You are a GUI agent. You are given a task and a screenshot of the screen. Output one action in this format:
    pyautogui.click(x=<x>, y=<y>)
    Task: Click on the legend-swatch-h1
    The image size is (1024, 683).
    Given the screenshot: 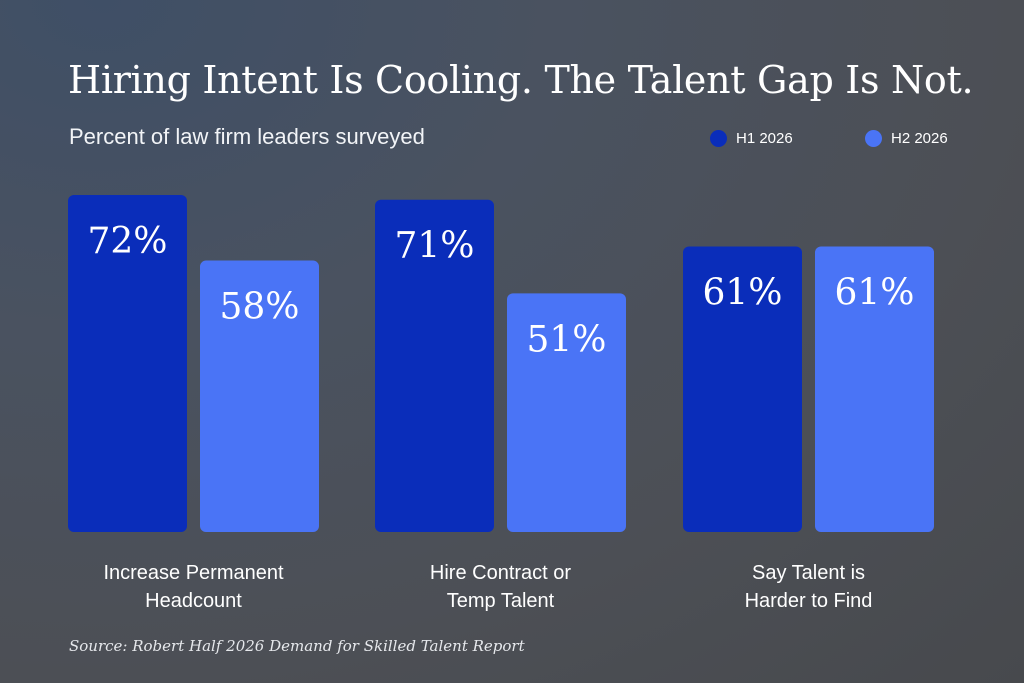 What is the action you would take?
    pyautogui.click(x=718, y=138)
    